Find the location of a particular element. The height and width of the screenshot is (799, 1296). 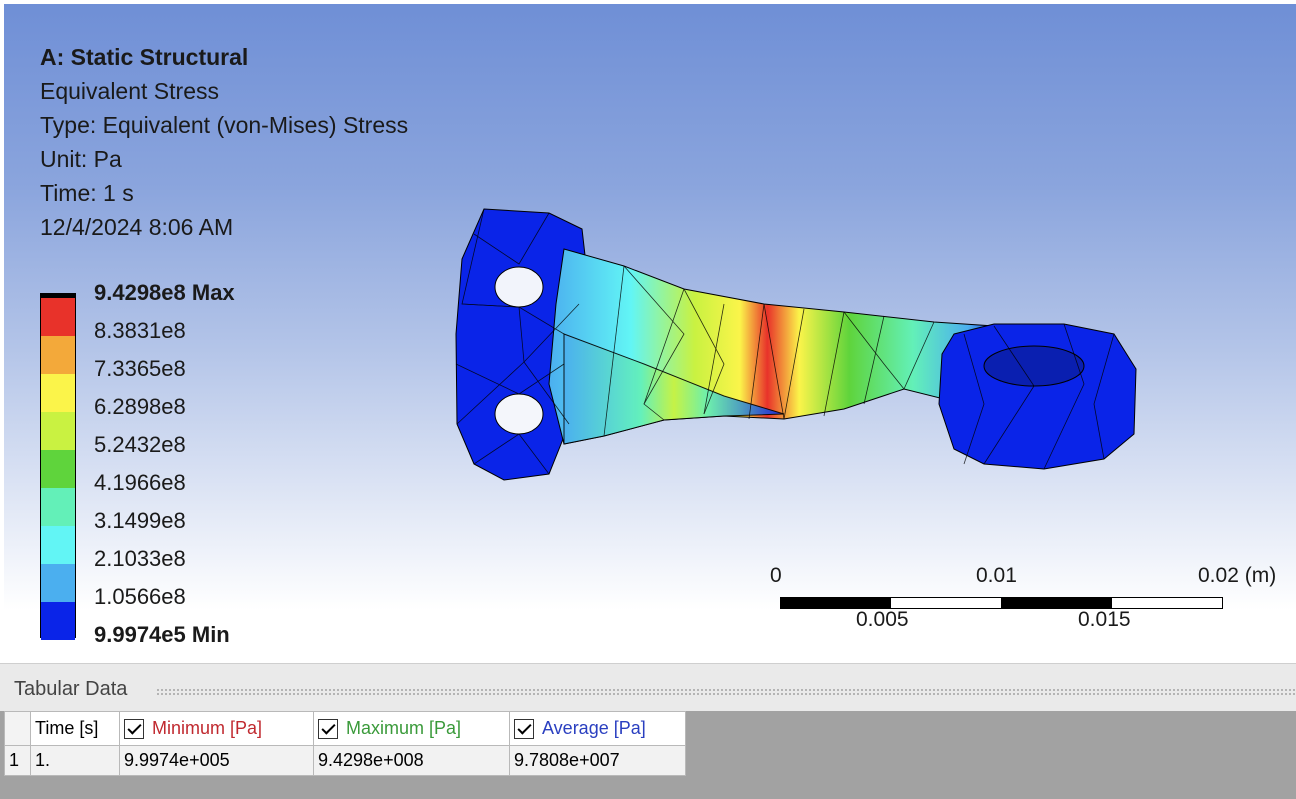

scale-label: 0.02 (m) is located at coordinates (1237, 575).